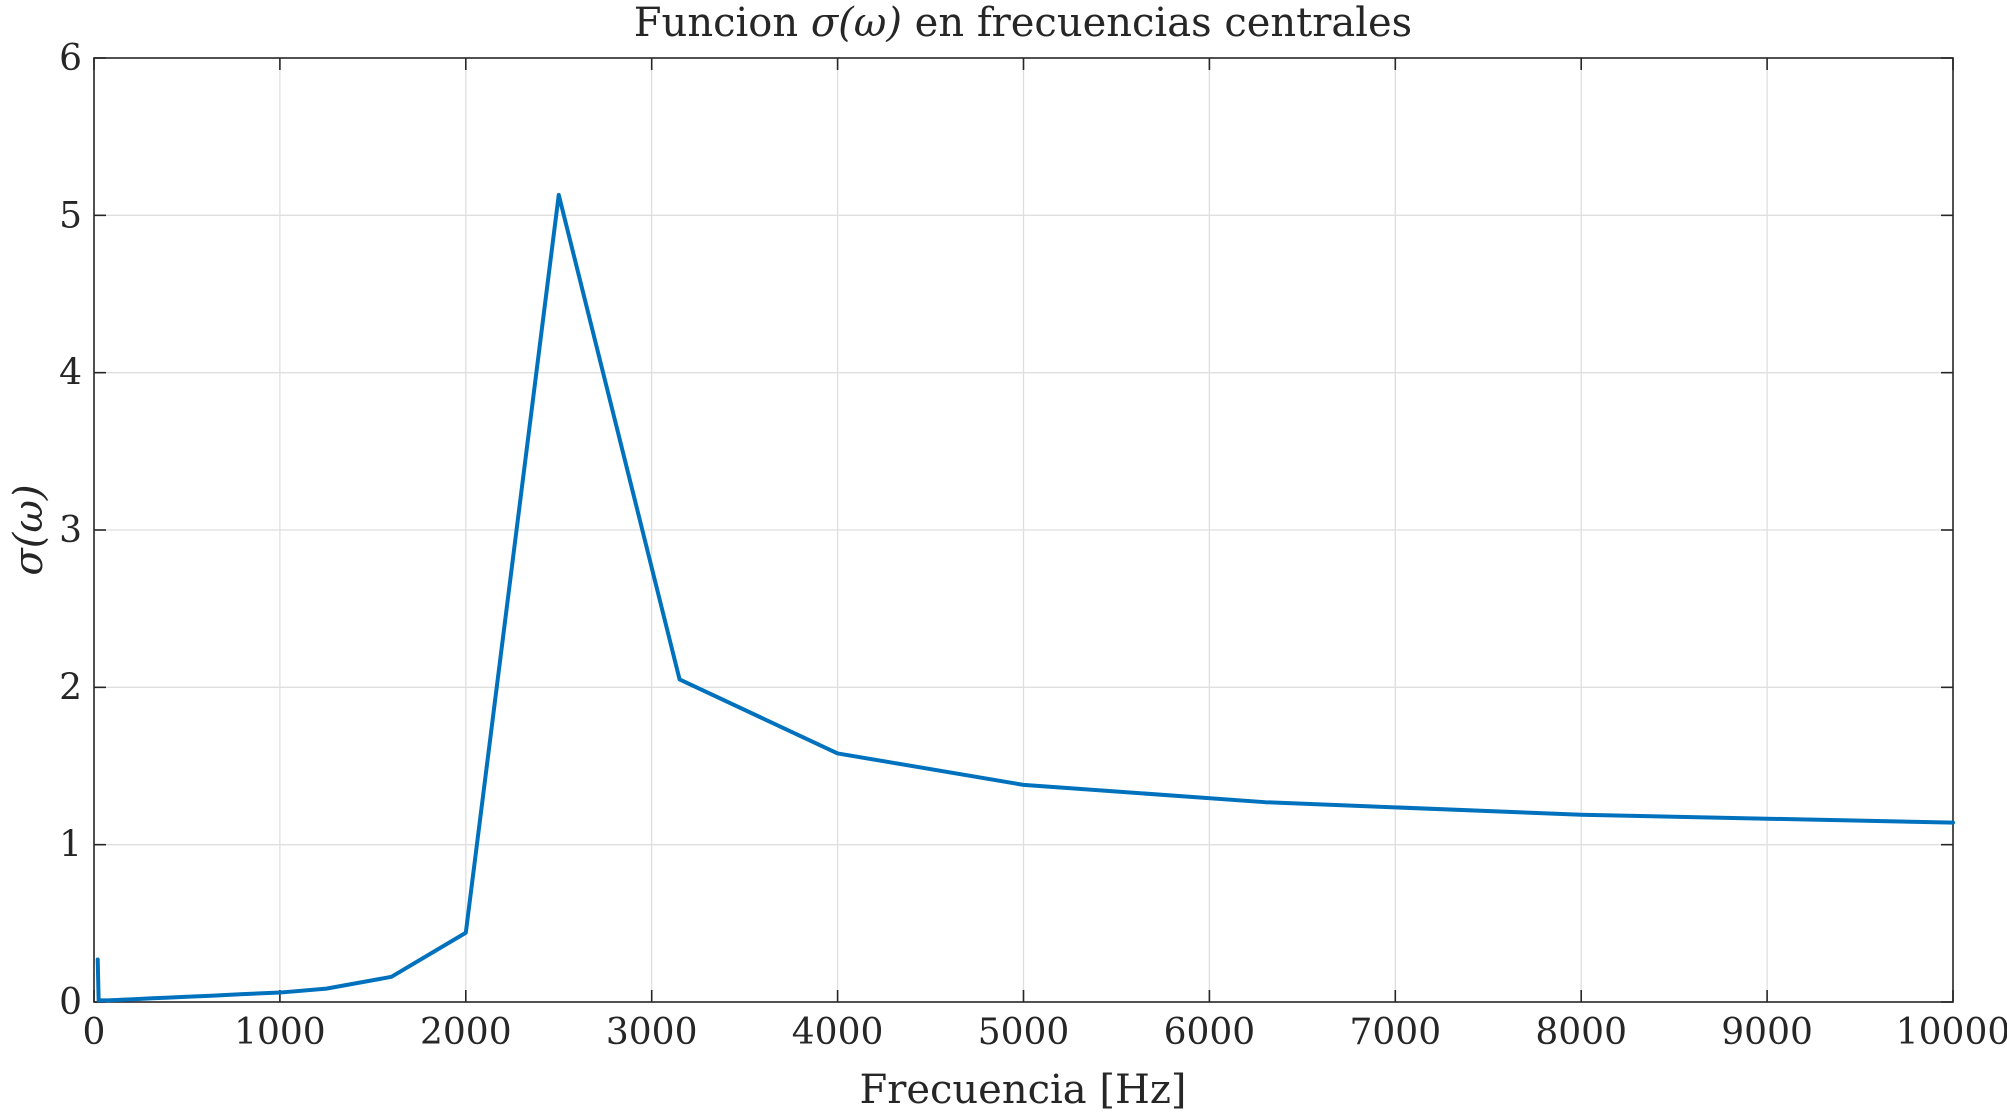 Image resolution: width=2007 pixels, height=1120 pixels. Describe the element at coordinates (838, 1032) in the screenshot. I see `x-tick-label: 4000` at that location.